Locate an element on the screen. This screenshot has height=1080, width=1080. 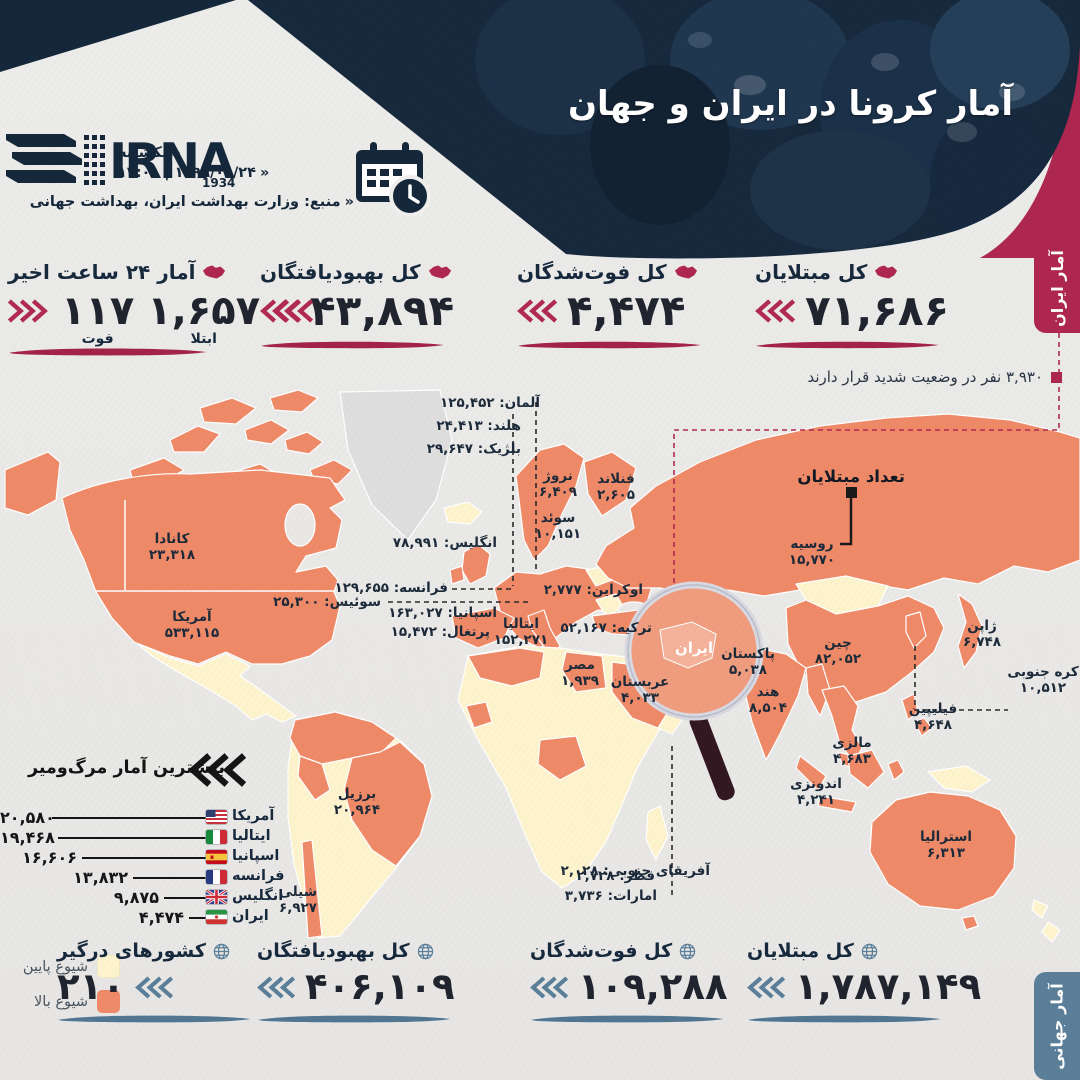
map-iberia is located at coordinates (483, 628).